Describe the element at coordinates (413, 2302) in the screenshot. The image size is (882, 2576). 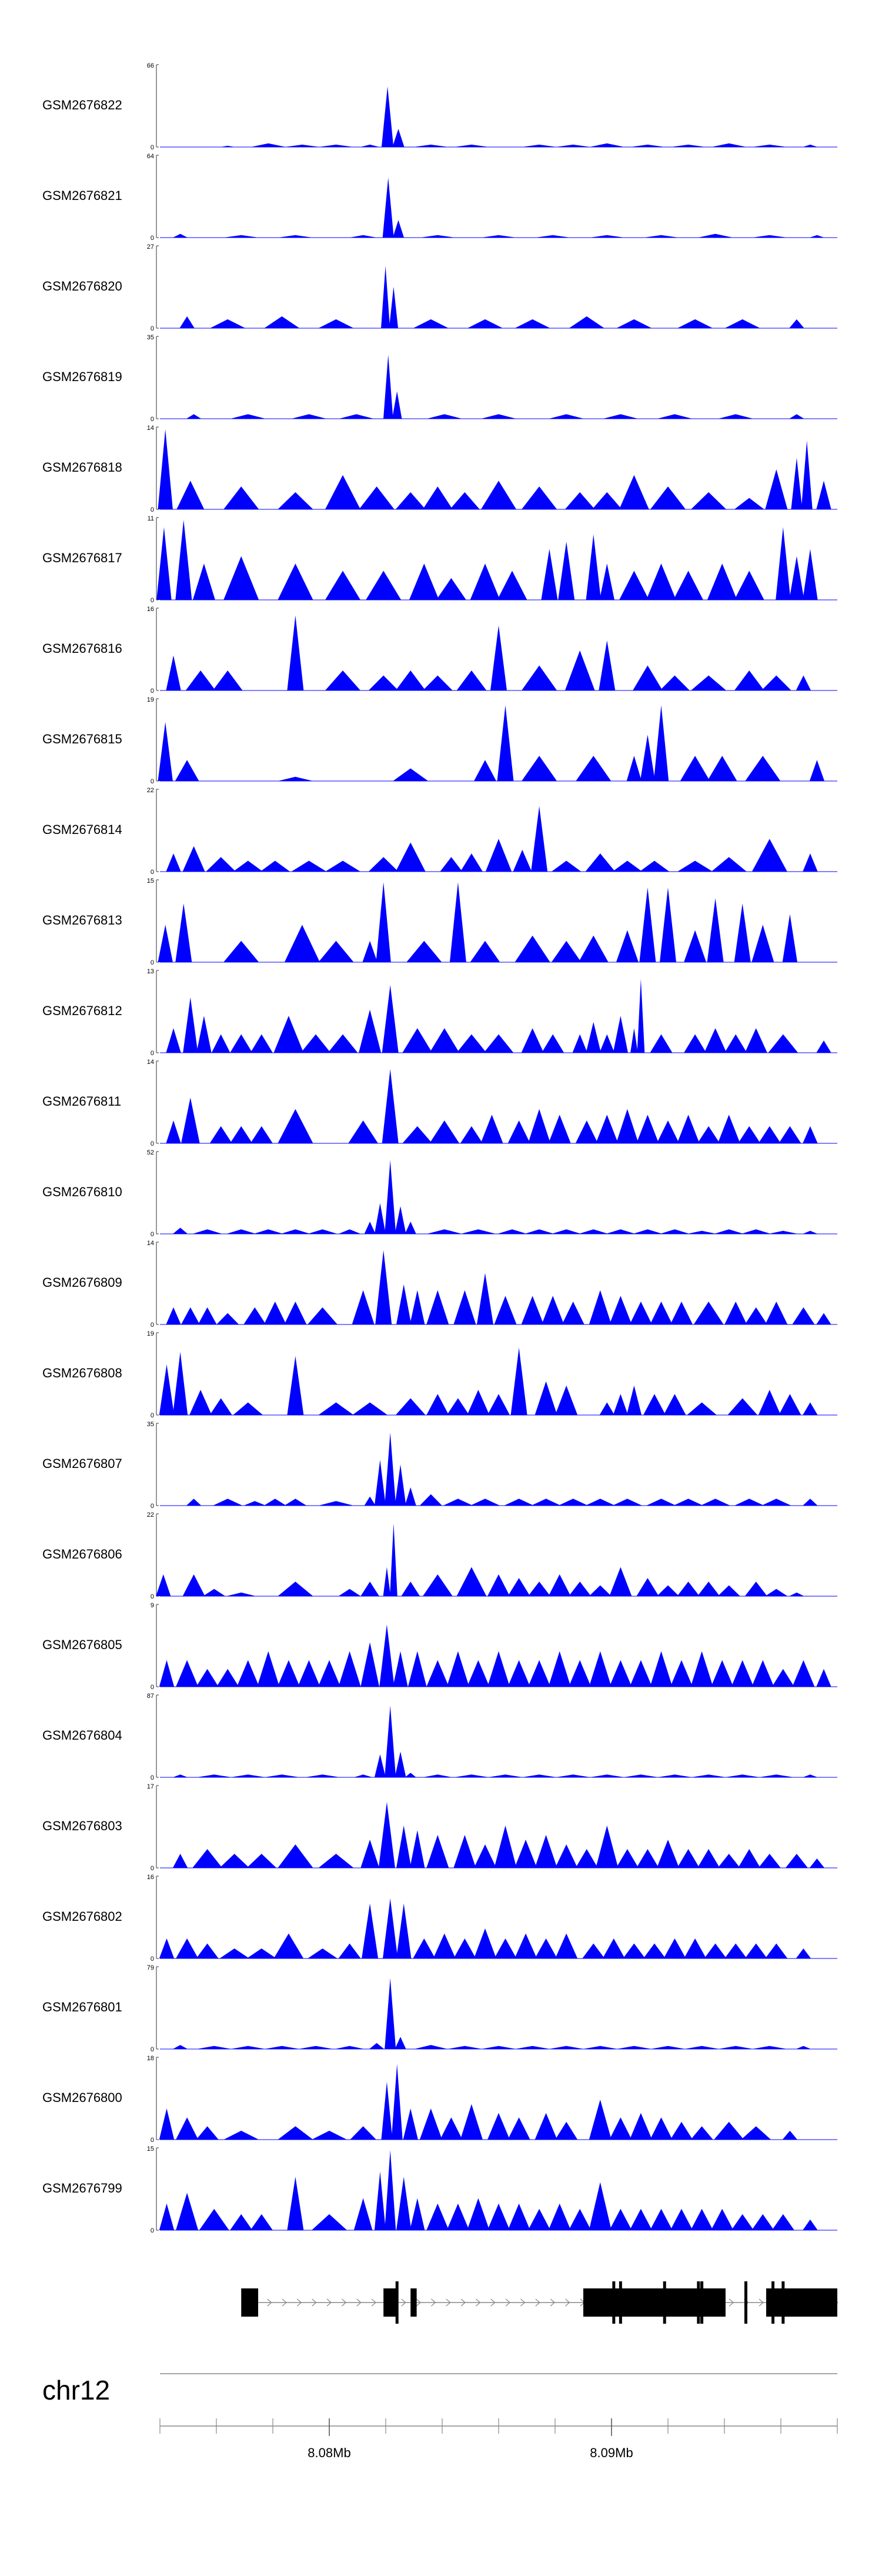
I see `exon` at that location.